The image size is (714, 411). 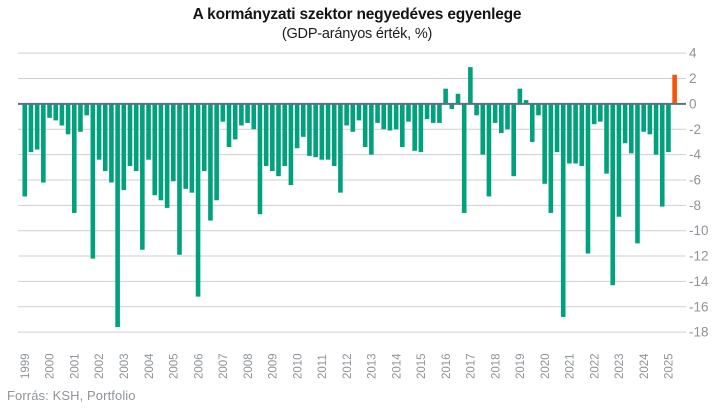 What do you see at coordinates (645, 366) in the screenshot?
I see `x-axis-year-label: 2024` at bounding box center [645, 366].